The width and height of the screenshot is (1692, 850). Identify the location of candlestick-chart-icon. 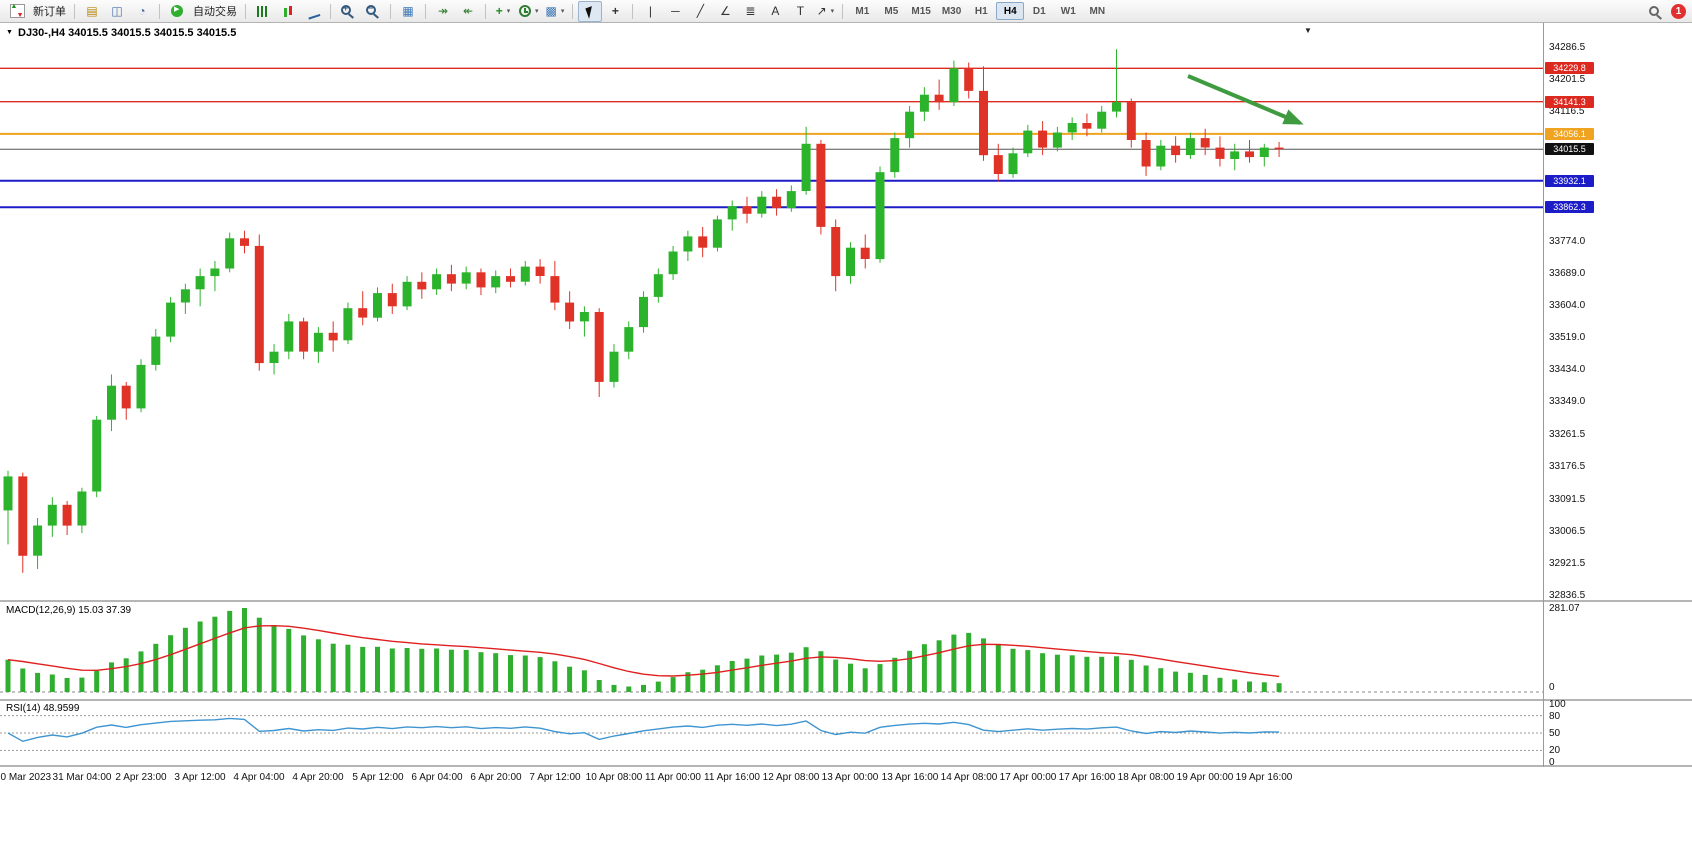
(288, 11).